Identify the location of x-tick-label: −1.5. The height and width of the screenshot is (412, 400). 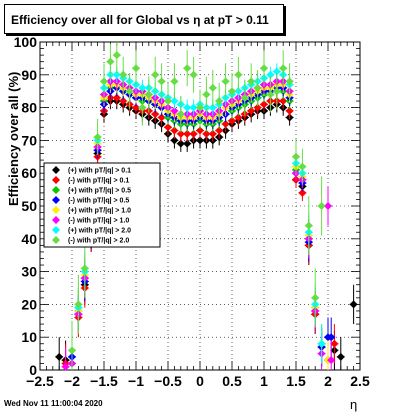
(104, 381).